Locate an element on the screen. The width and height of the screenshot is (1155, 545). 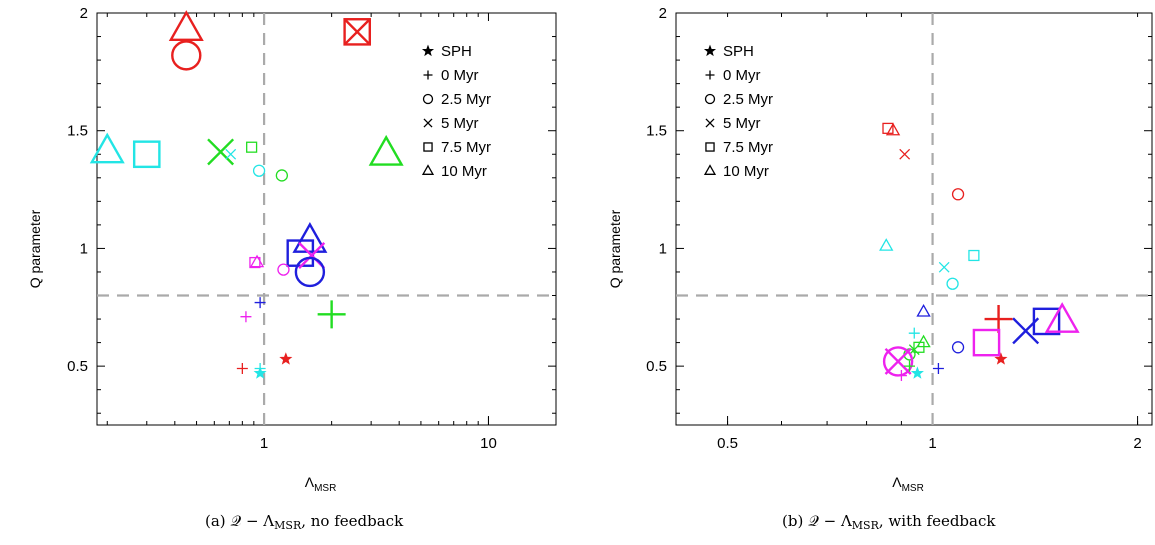
caption-b-suffix: , with feedback is located at coordinates (937, 521).